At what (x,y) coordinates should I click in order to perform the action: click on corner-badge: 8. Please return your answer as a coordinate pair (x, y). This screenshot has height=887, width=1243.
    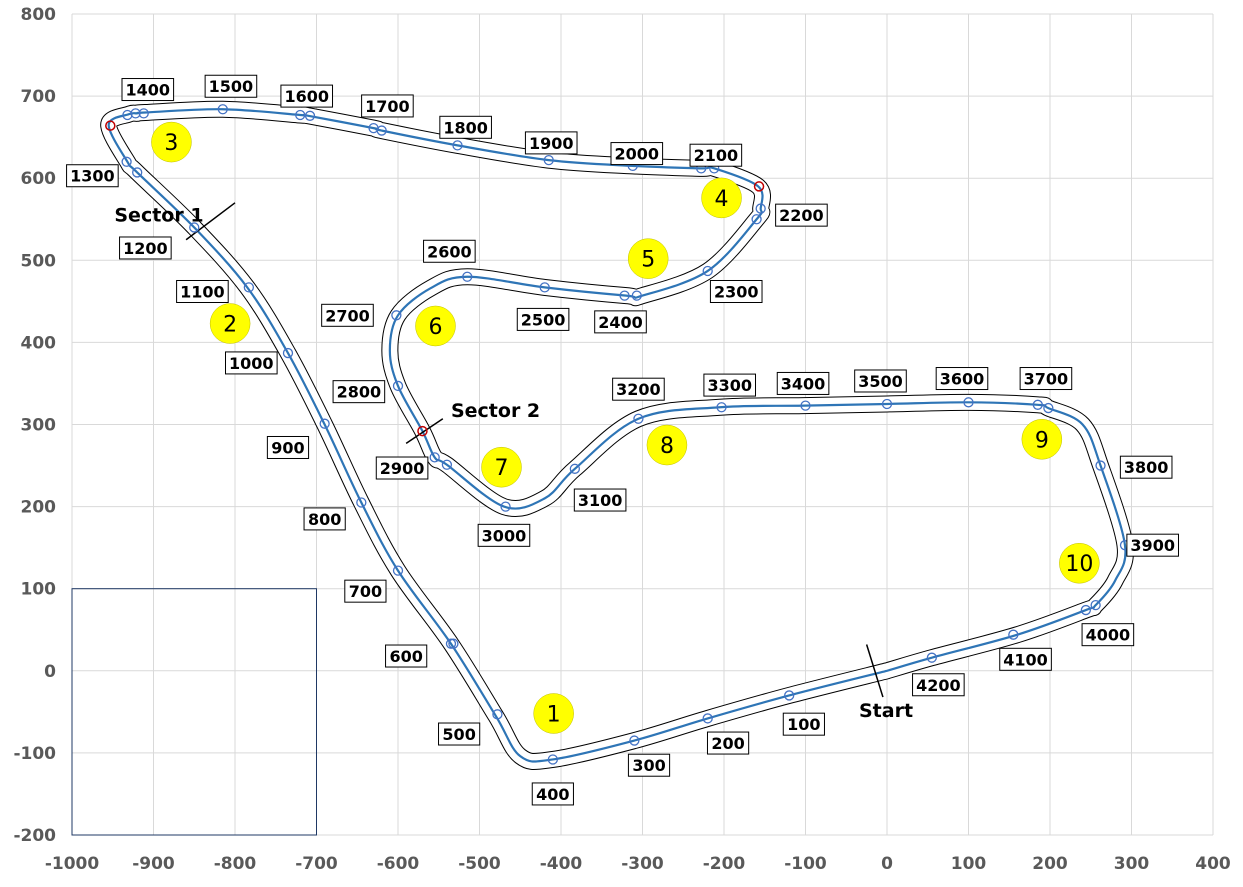
    Looking at the image, I should click on (667, 445).